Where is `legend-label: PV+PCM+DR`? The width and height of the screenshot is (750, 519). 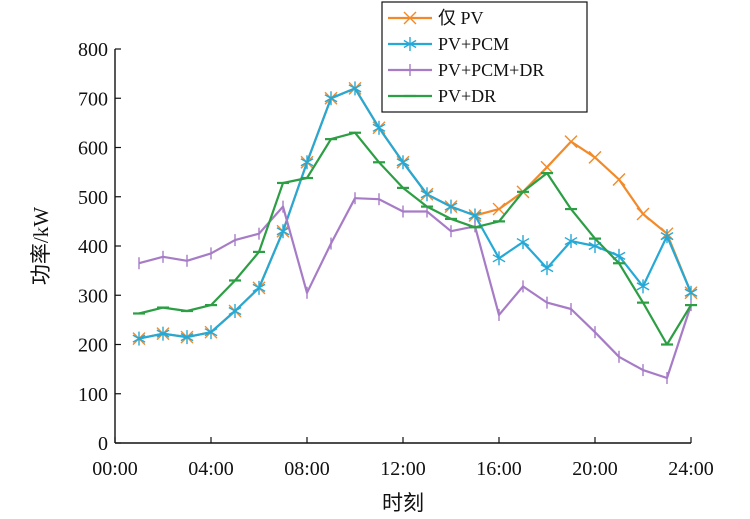
legend-label: PV+PCM+DR is located at coordinates (491, 70).